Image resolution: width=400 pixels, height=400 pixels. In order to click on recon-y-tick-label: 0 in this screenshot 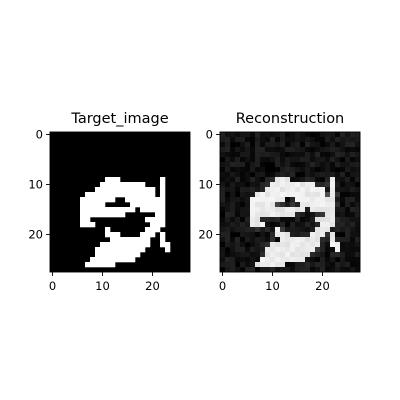, I will do `click(209, 135)`.